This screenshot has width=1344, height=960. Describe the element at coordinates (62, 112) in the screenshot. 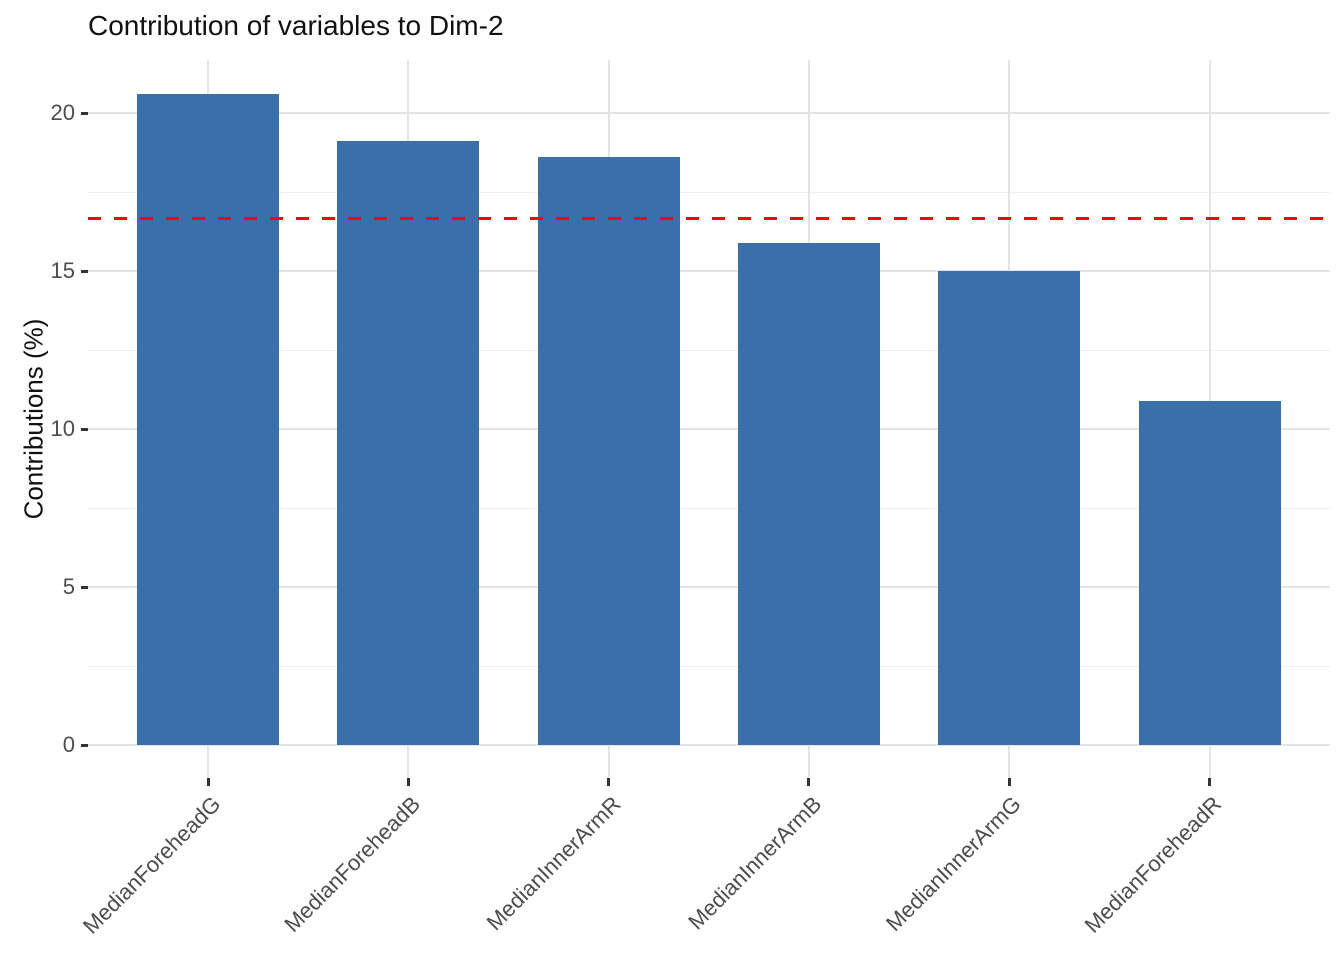

I see `y-tick-label: 20` at that location.